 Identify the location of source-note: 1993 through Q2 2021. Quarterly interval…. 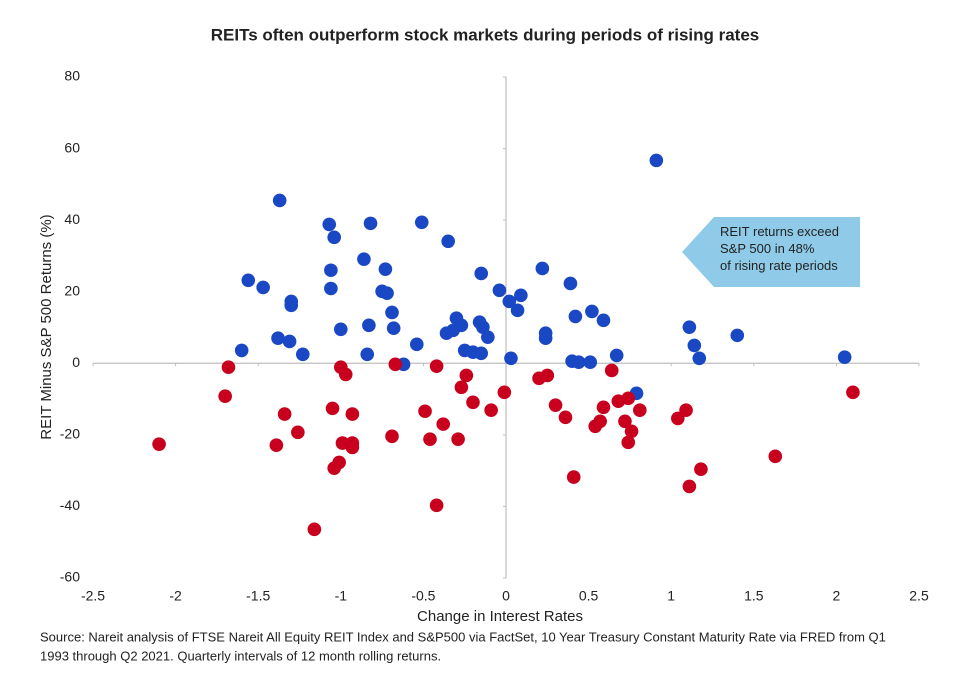
(240, 655).